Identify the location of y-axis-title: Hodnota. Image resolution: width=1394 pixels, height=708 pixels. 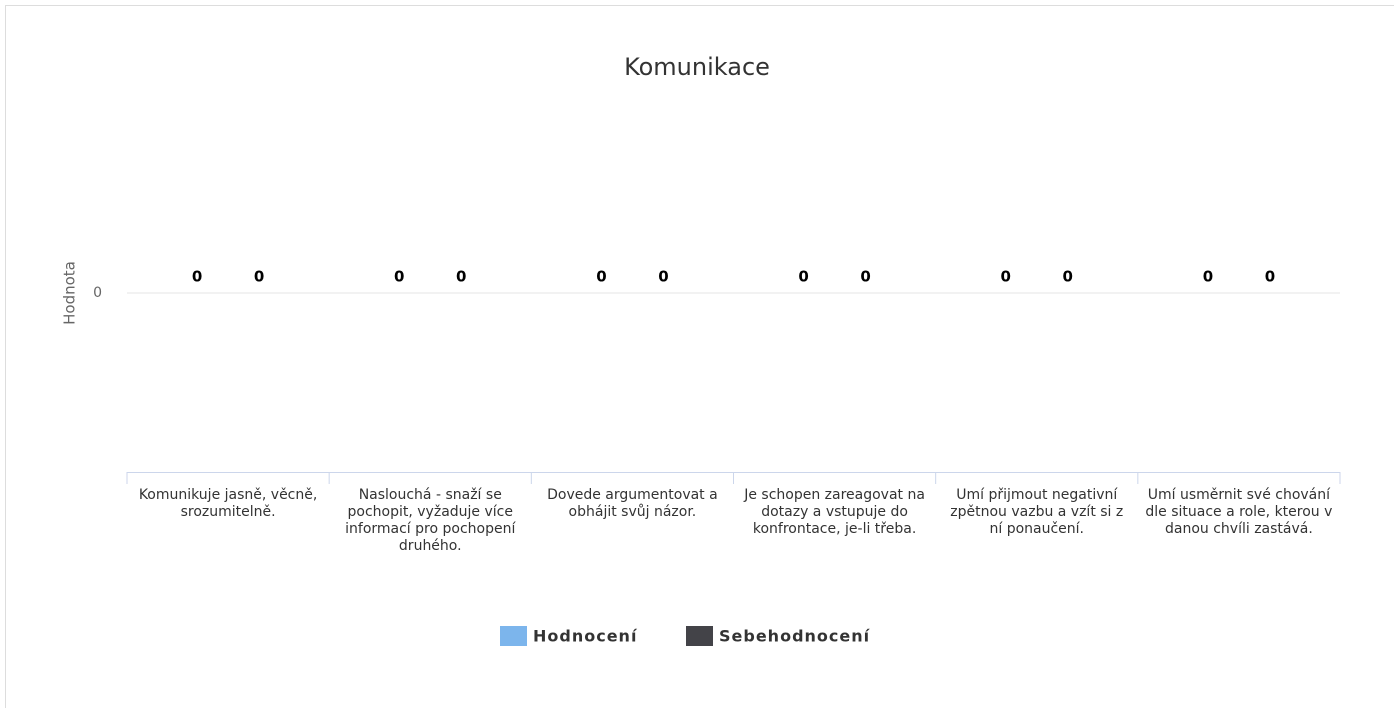
(70, 293).